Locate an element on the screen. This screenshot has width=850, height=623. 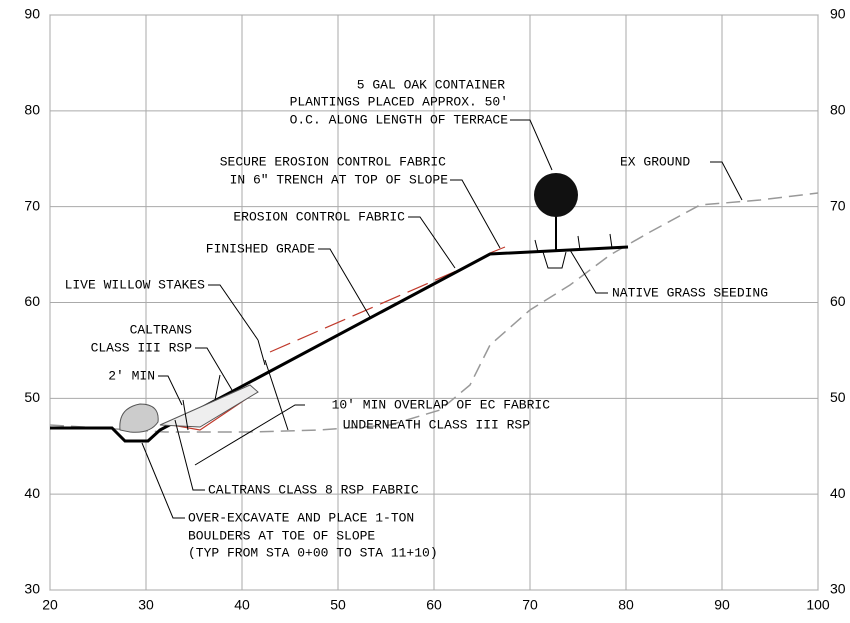
label: 5 GAL OAK CONTAINER is located at coordinates (431, 84).